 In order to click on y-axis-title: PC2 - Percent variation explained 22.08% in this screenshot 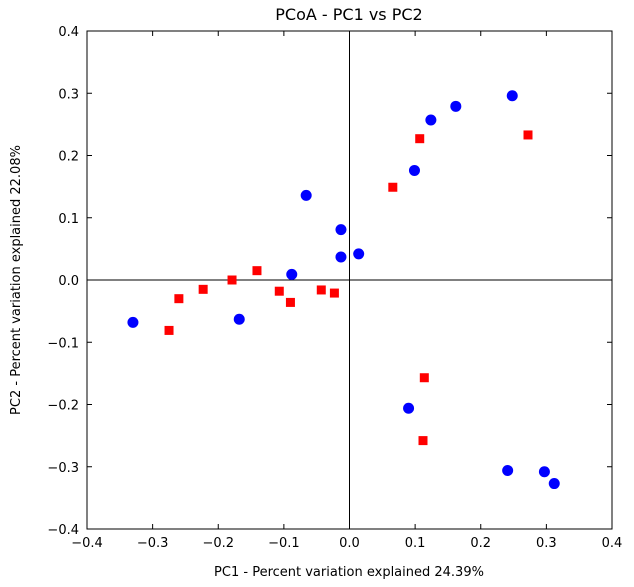, I will do `click(16, 280)`.